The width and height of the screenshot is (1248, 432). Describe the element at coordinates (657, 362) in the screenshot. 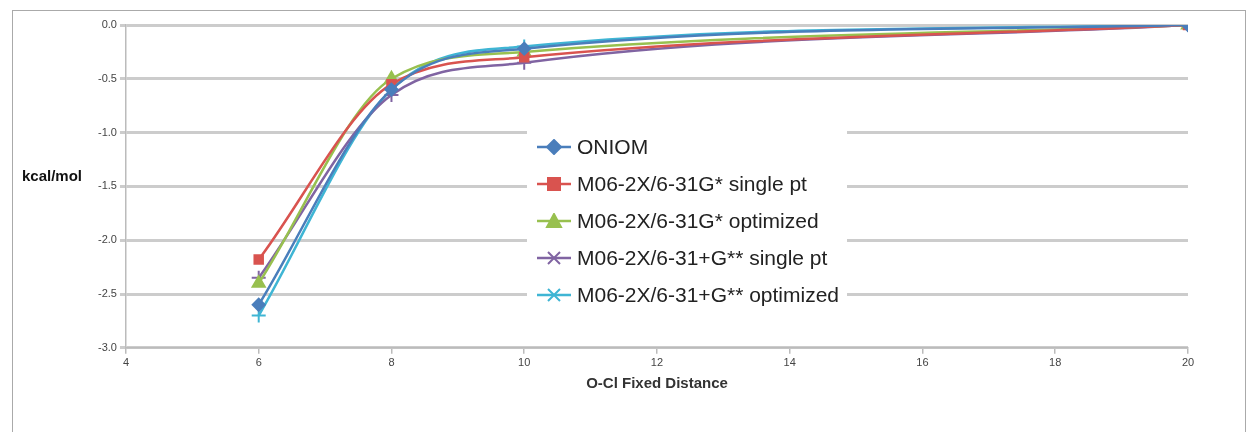

I see `x-tick-label: 12` at that location.